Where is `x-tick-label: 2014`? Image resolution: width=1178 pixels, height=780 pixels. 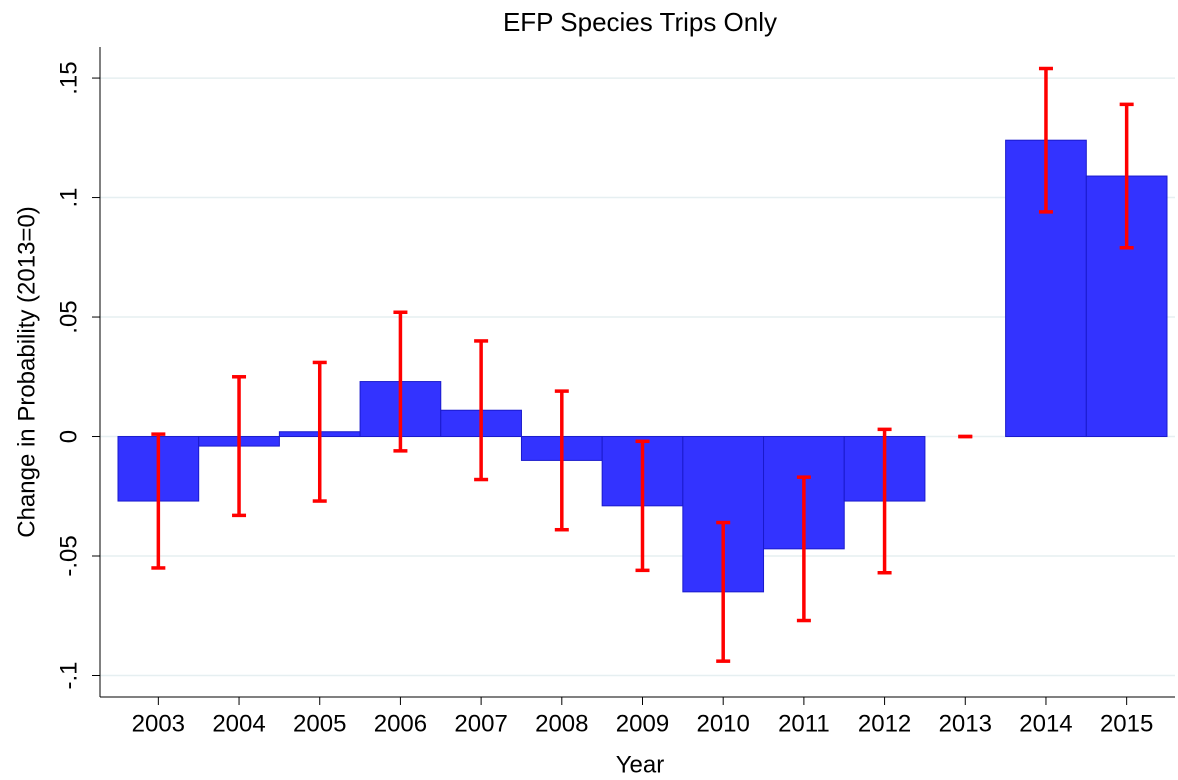
x-tick-label: 2014 is located at coordinates (1045, 723).